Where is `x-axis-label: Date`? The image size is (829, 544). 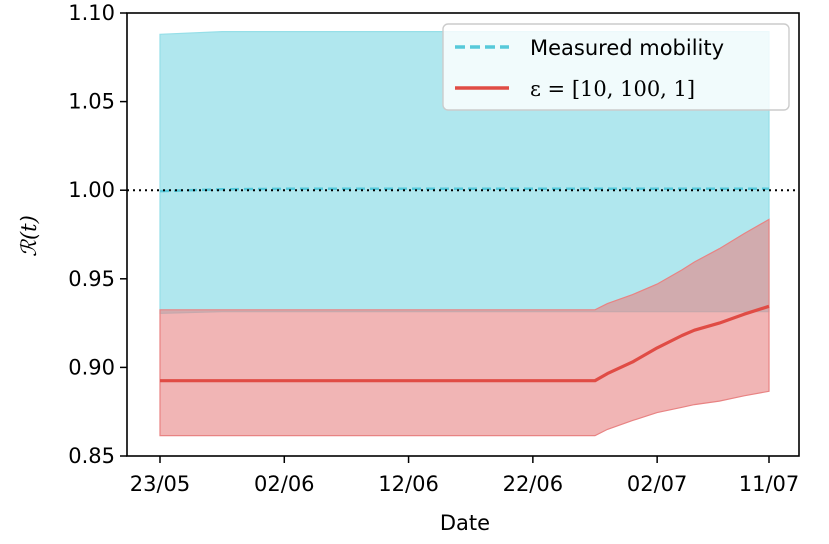
x-axis-label: Date is located at coordinates (465, 523).